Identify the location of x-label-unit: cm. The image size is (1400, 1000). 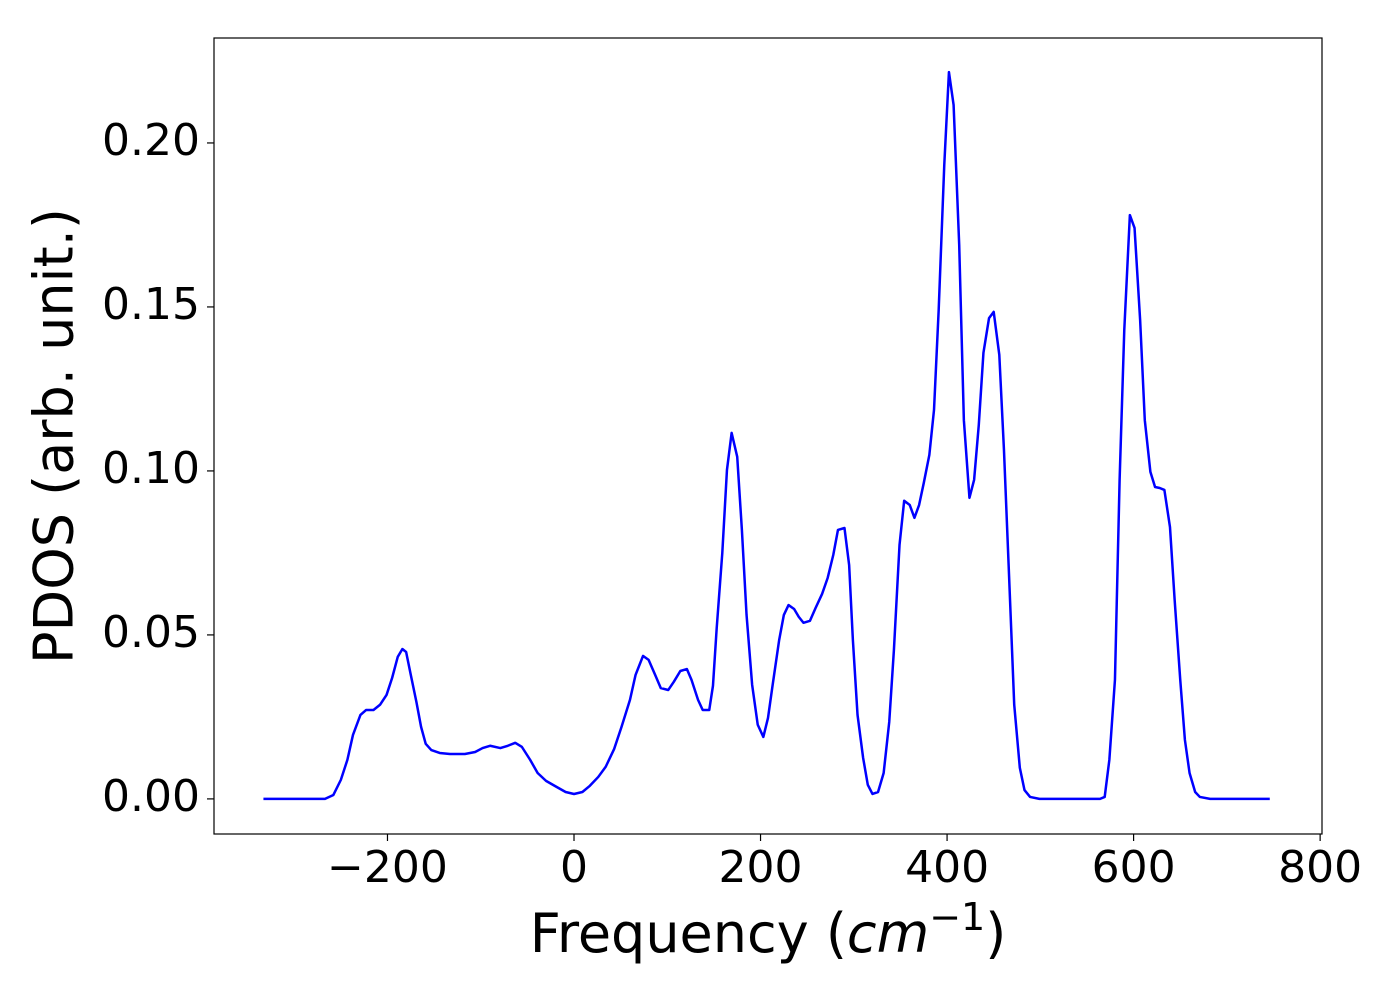
(888, 933).